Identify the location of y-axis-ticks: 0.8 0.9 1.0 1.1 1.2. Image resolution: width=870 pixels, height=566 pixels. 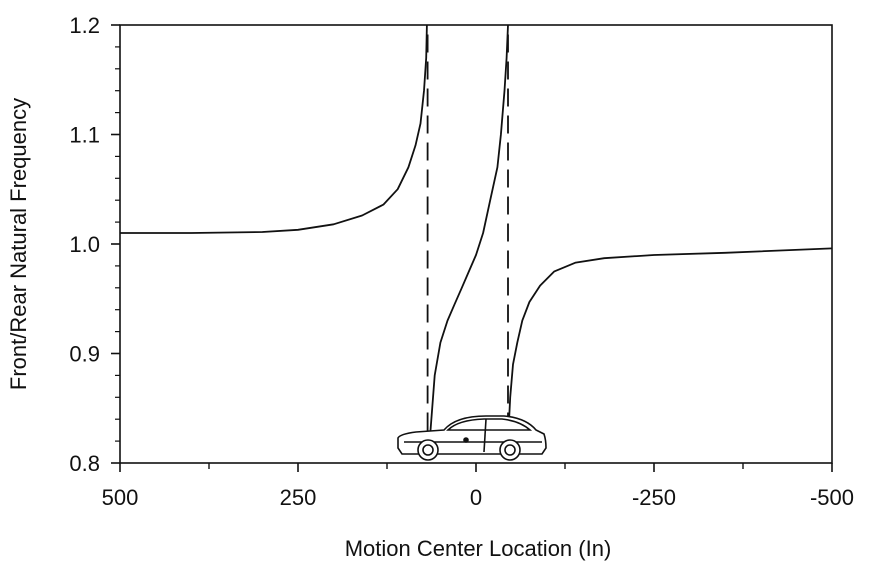
(94, 244).